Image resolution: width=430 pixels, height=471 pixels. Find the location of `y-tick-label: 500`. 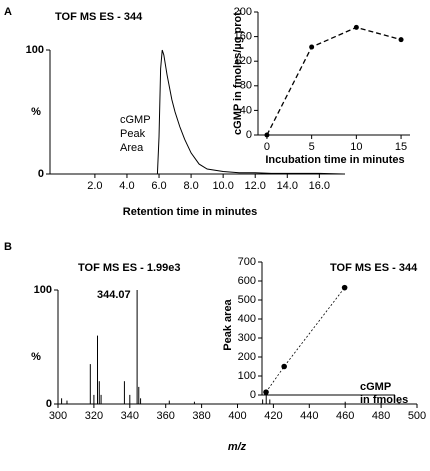

y-tick-label: 500 is located at coordinates (247, 300).